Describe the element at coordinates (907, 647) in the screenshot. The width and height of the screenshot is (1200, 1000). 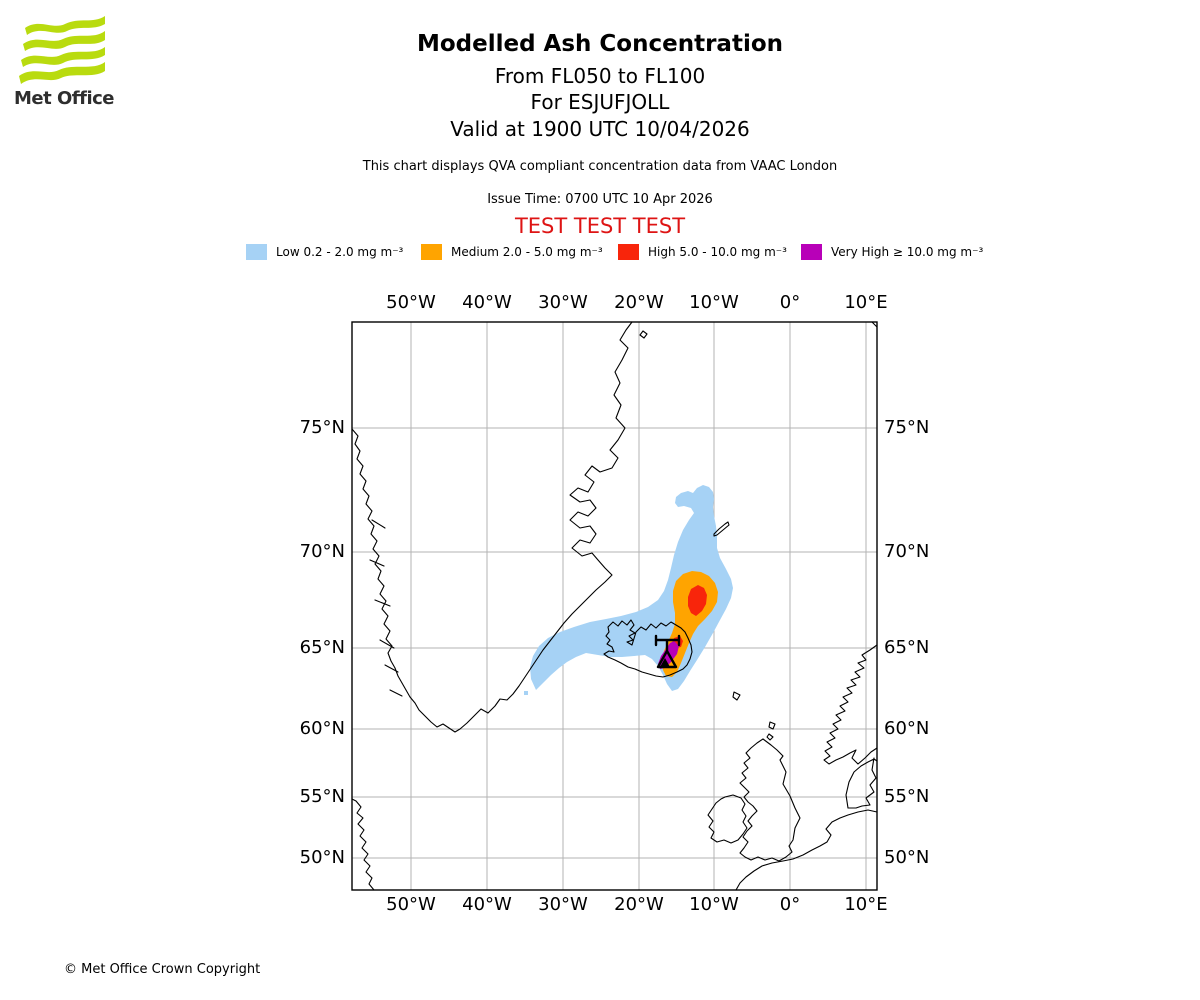
I see `lat-label-right-65n: 65°N` at that location.